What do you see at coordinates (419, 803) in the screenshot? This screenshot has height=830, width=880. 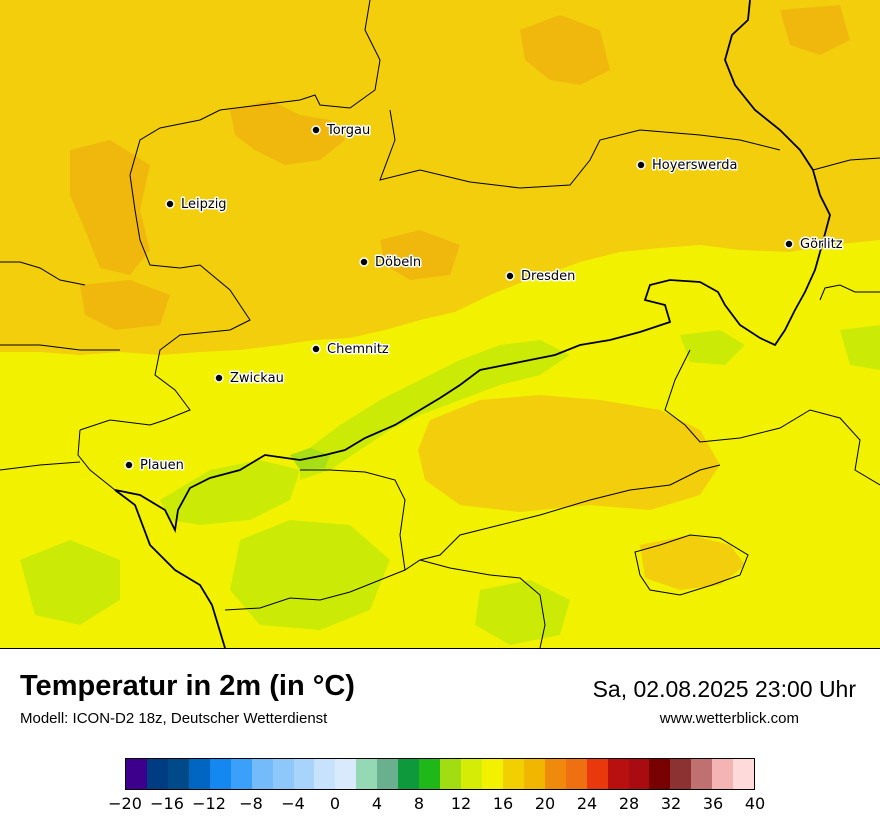 I see `legend-tick-label: 8` at bounding box center [419, 803].